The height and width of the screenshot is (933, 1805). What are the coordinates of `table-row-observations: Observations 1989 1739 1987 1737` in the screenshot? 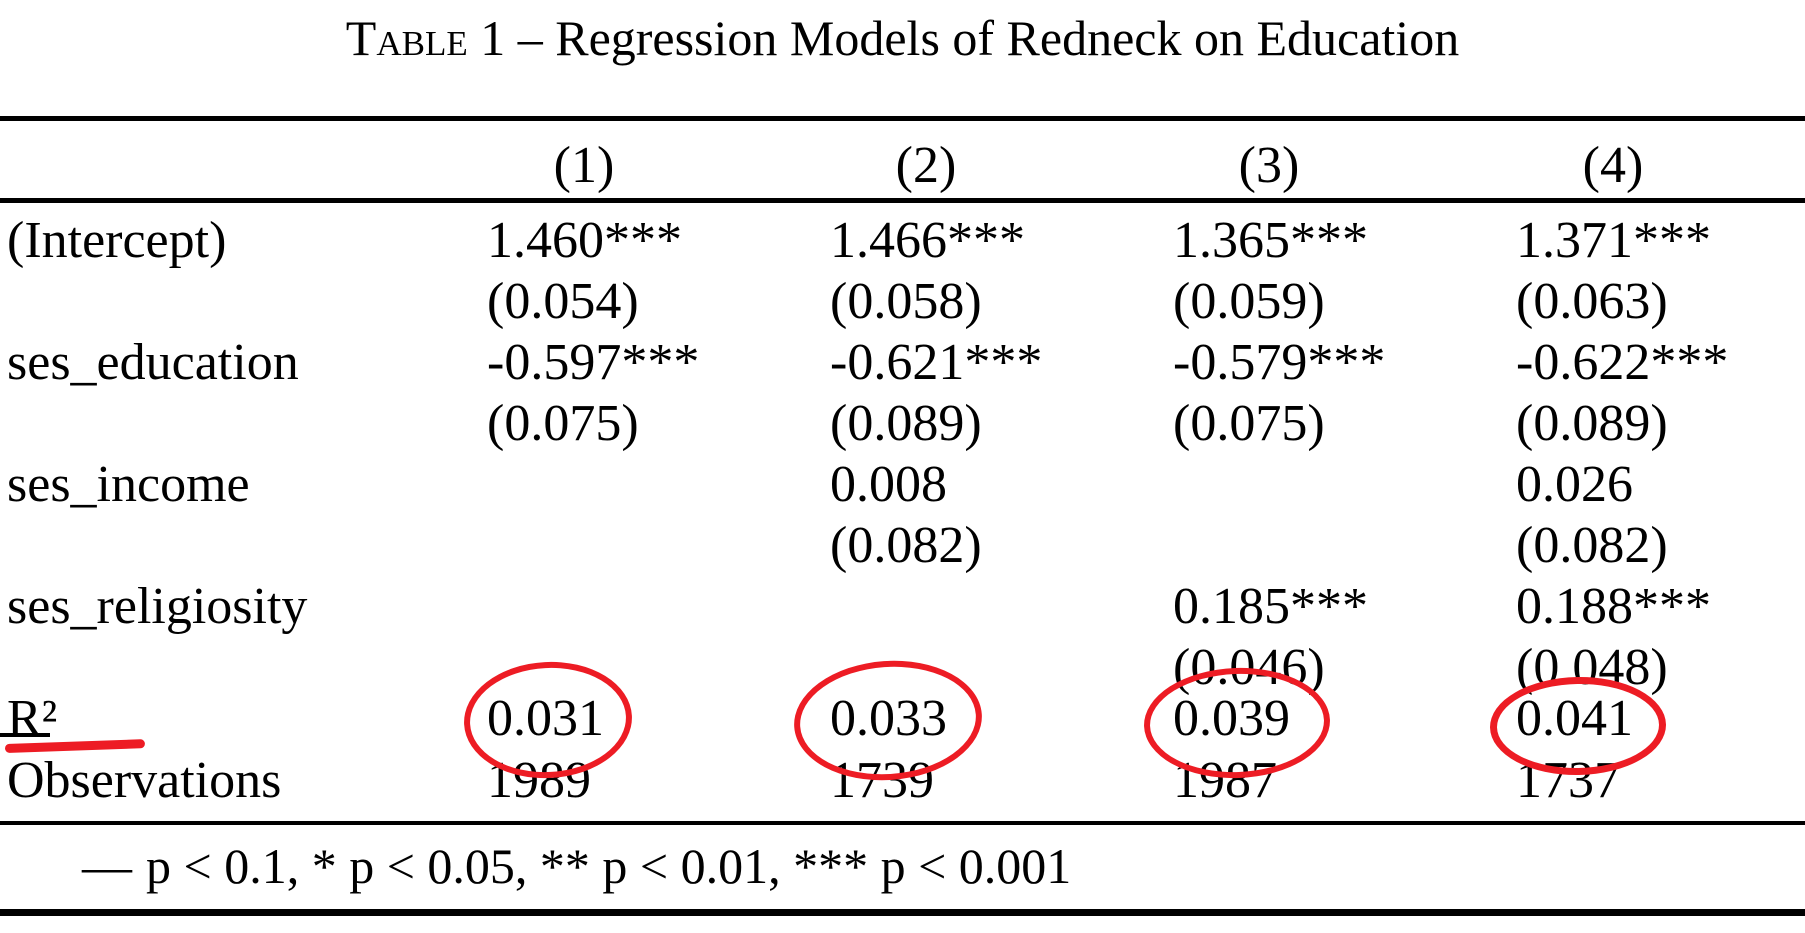 It's located at (902, 781).